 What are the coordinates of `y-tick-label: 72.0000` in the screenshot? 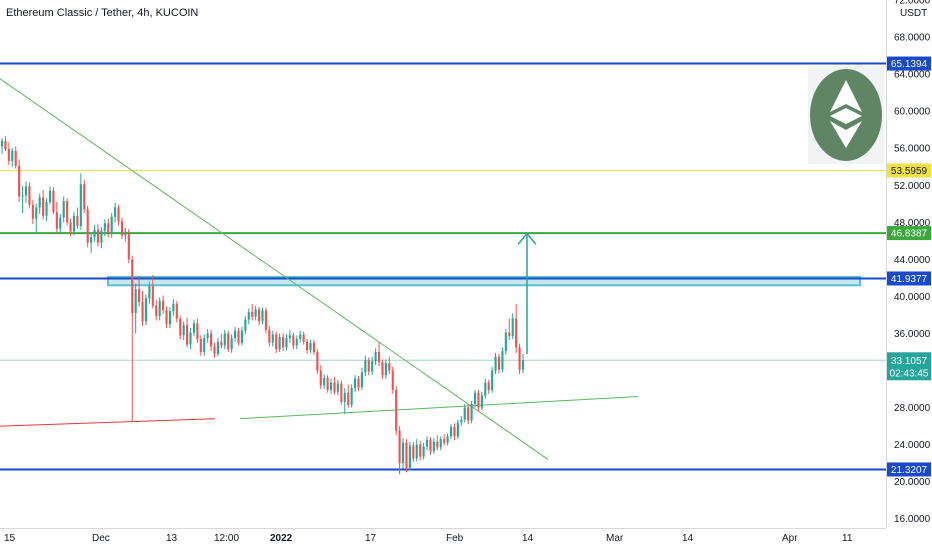 It's located at (912, 3).